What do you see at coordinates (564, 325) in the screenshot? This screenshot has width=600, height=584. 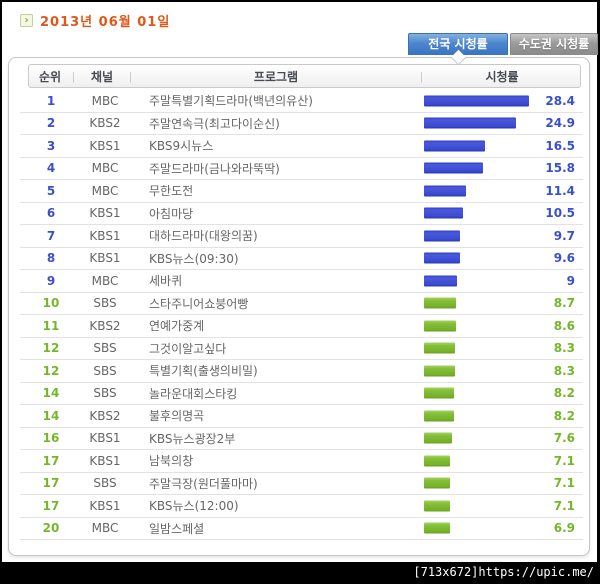 I see `rating-value: 8.6` at bounding box center [564, 325].